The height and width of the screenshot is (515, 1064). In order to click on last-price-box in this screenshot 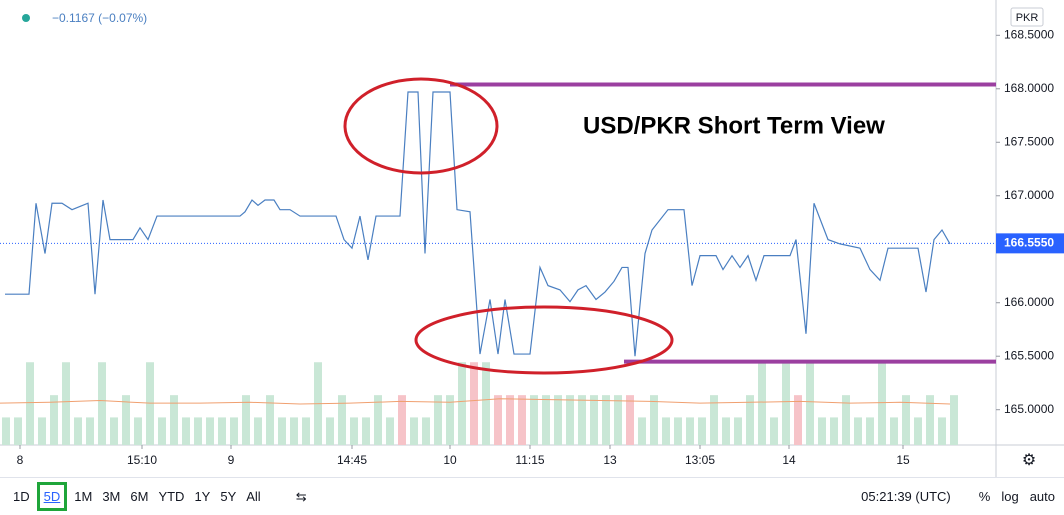, I will do `click(1030, 243)`.